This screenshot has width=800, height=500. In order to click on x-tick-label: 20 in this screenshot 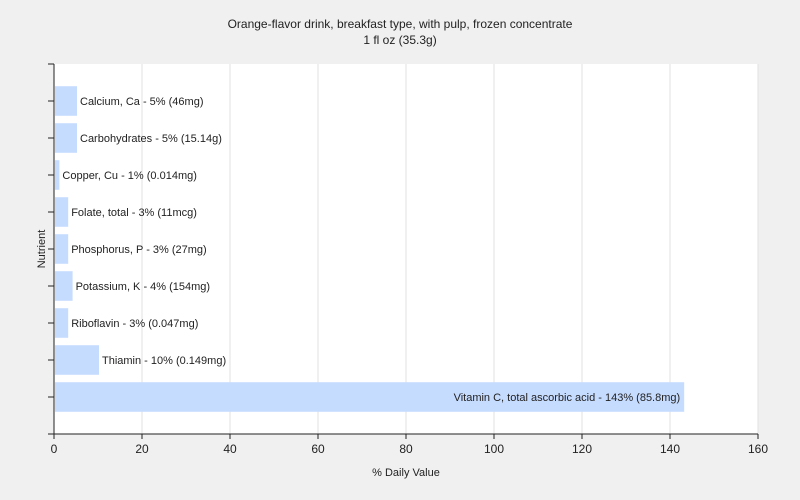, I will do `click(142, 449)`.